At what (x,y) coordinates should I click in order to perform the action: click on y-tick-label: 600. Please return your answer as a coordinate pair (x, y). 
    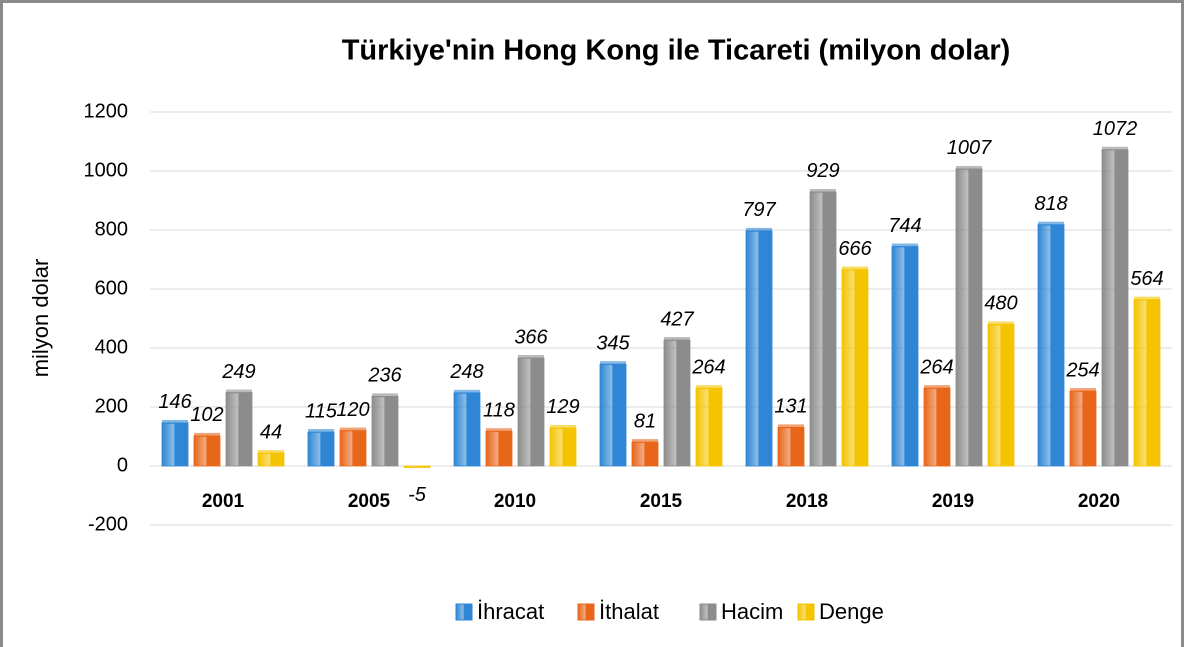
    Looking at the image, I should click on (111, 288).